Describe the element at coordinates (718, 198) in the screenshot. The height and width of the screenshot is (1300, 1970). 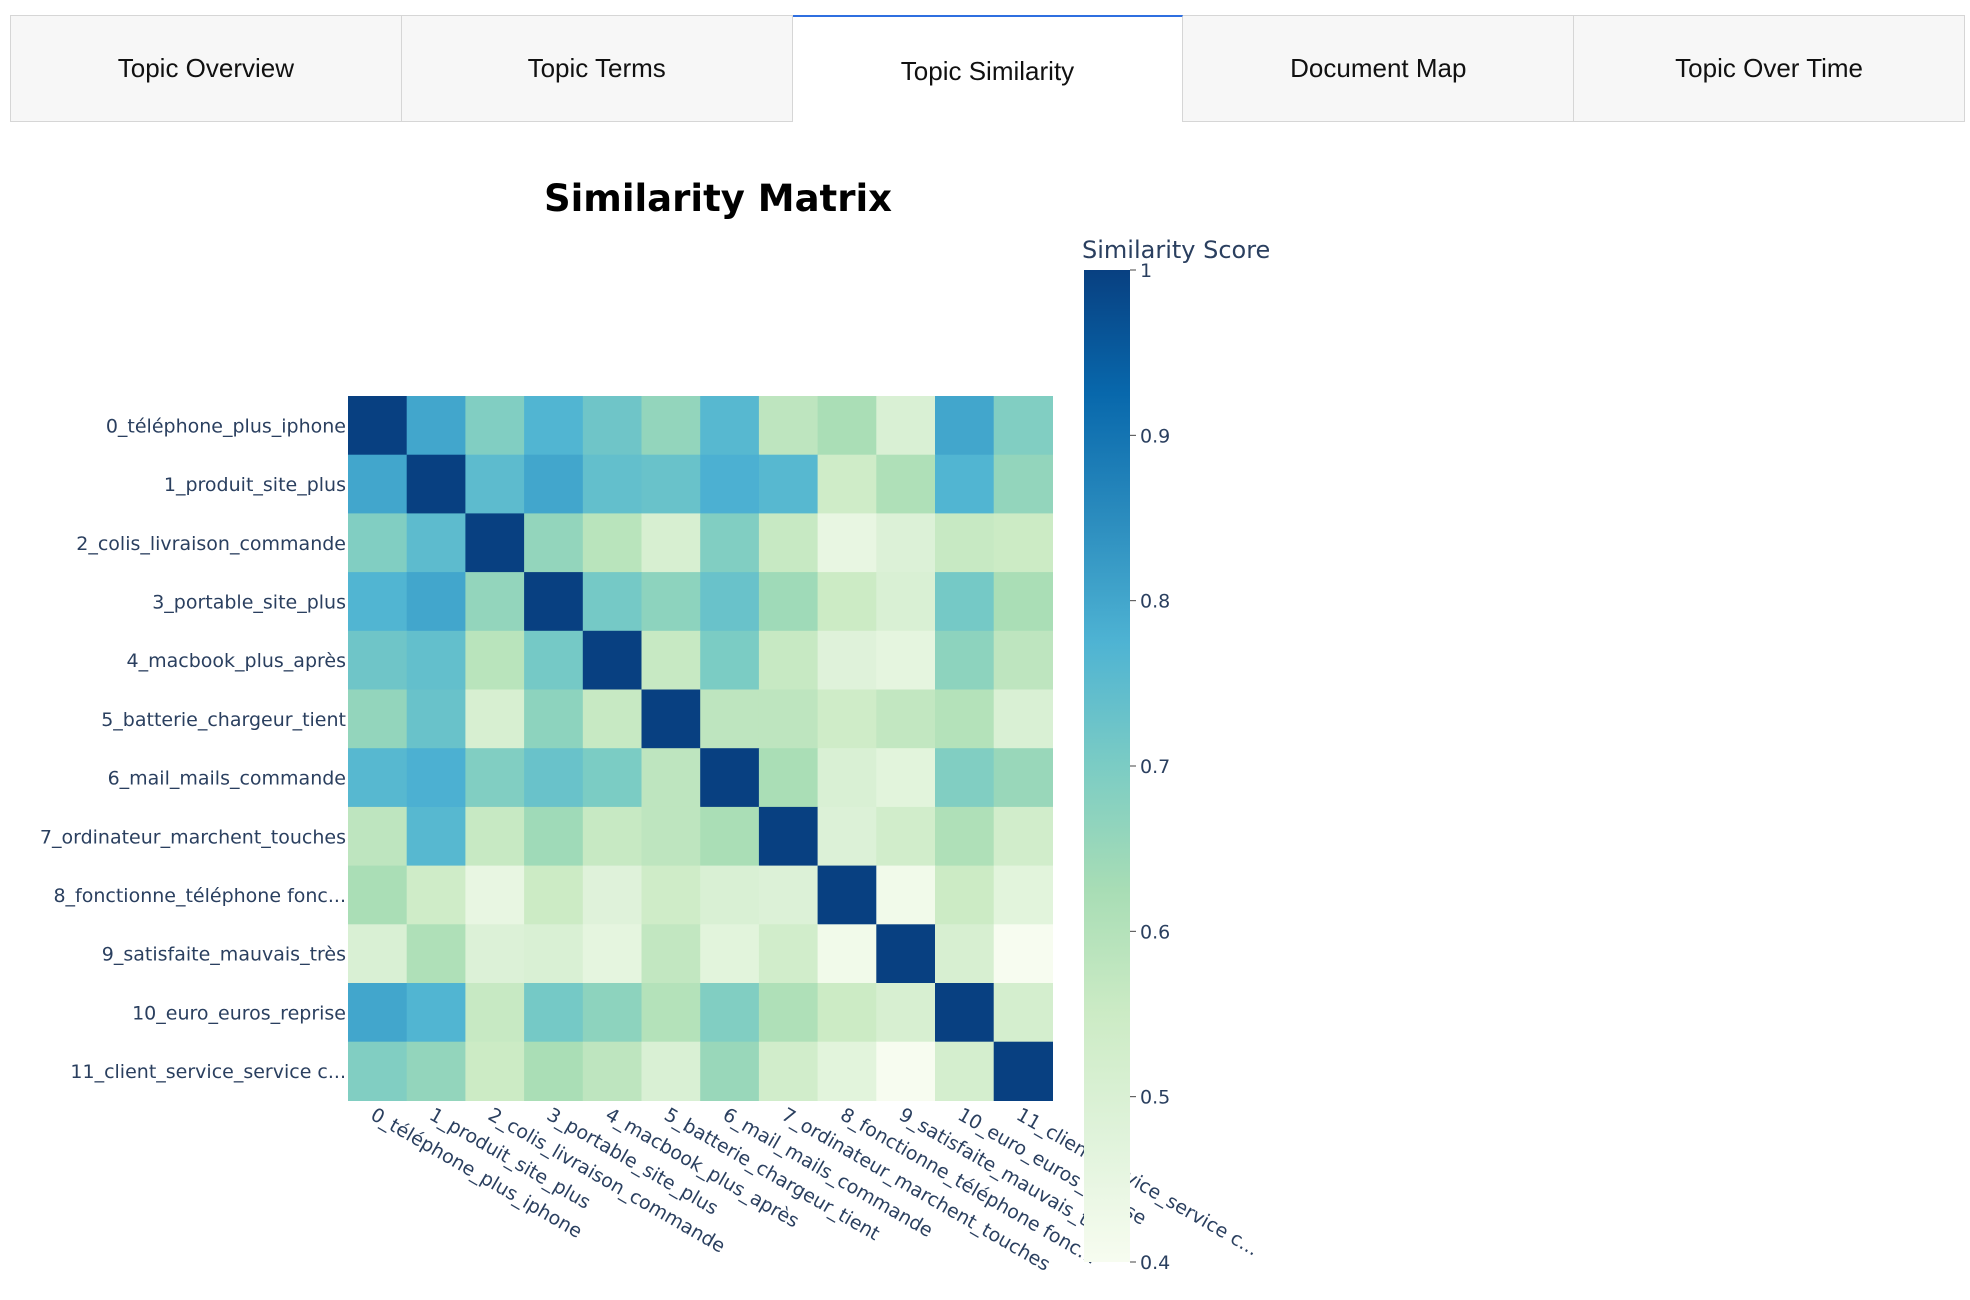
I see `chart-title: Similarity Matrix` at that location.